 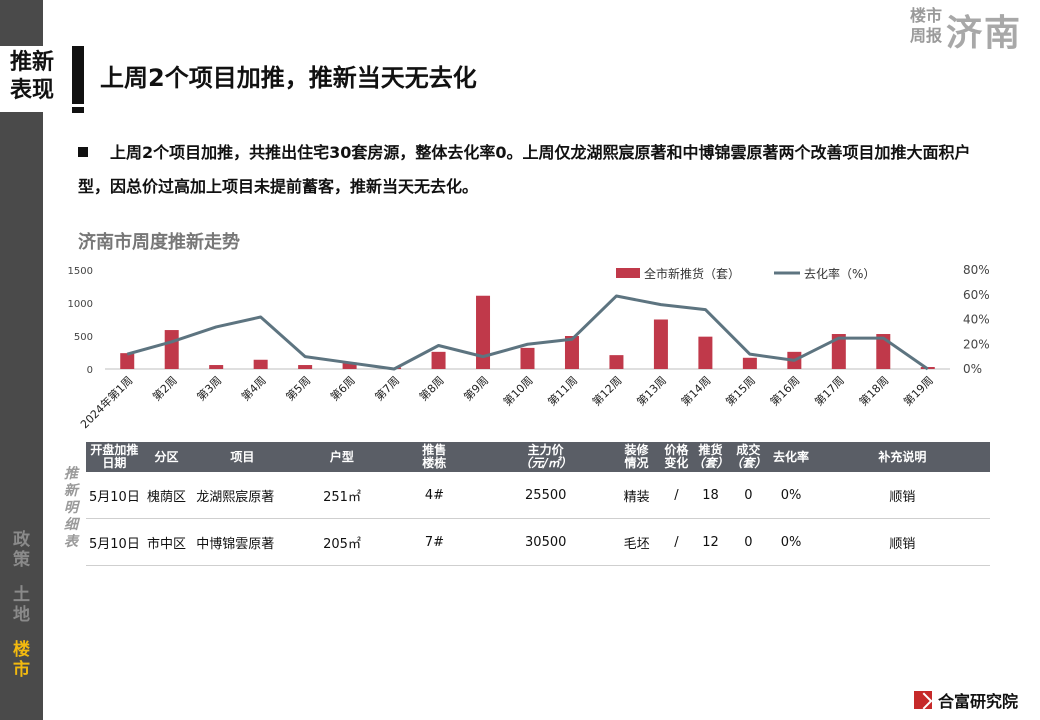 What do you see at coordinates (166, 456) in the screenshot?
I see `col-header: 分区` at bounding box center [166, 456].